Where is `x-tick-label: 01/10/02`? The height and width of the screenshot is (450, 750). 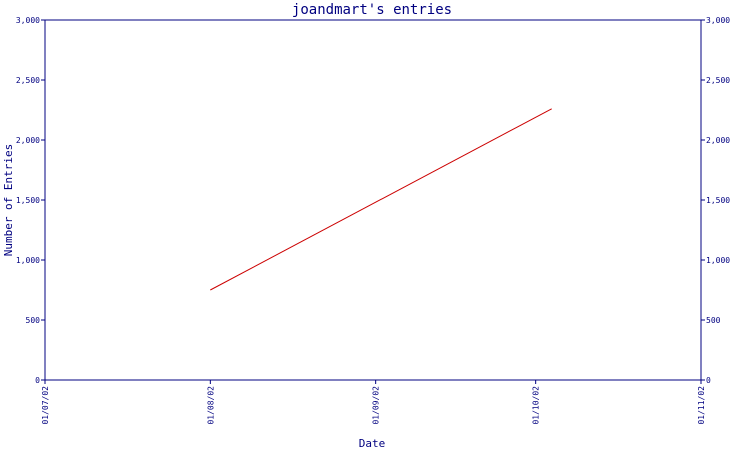
x-tick-label: 01/10/02 is located at coordinates (536, 405).